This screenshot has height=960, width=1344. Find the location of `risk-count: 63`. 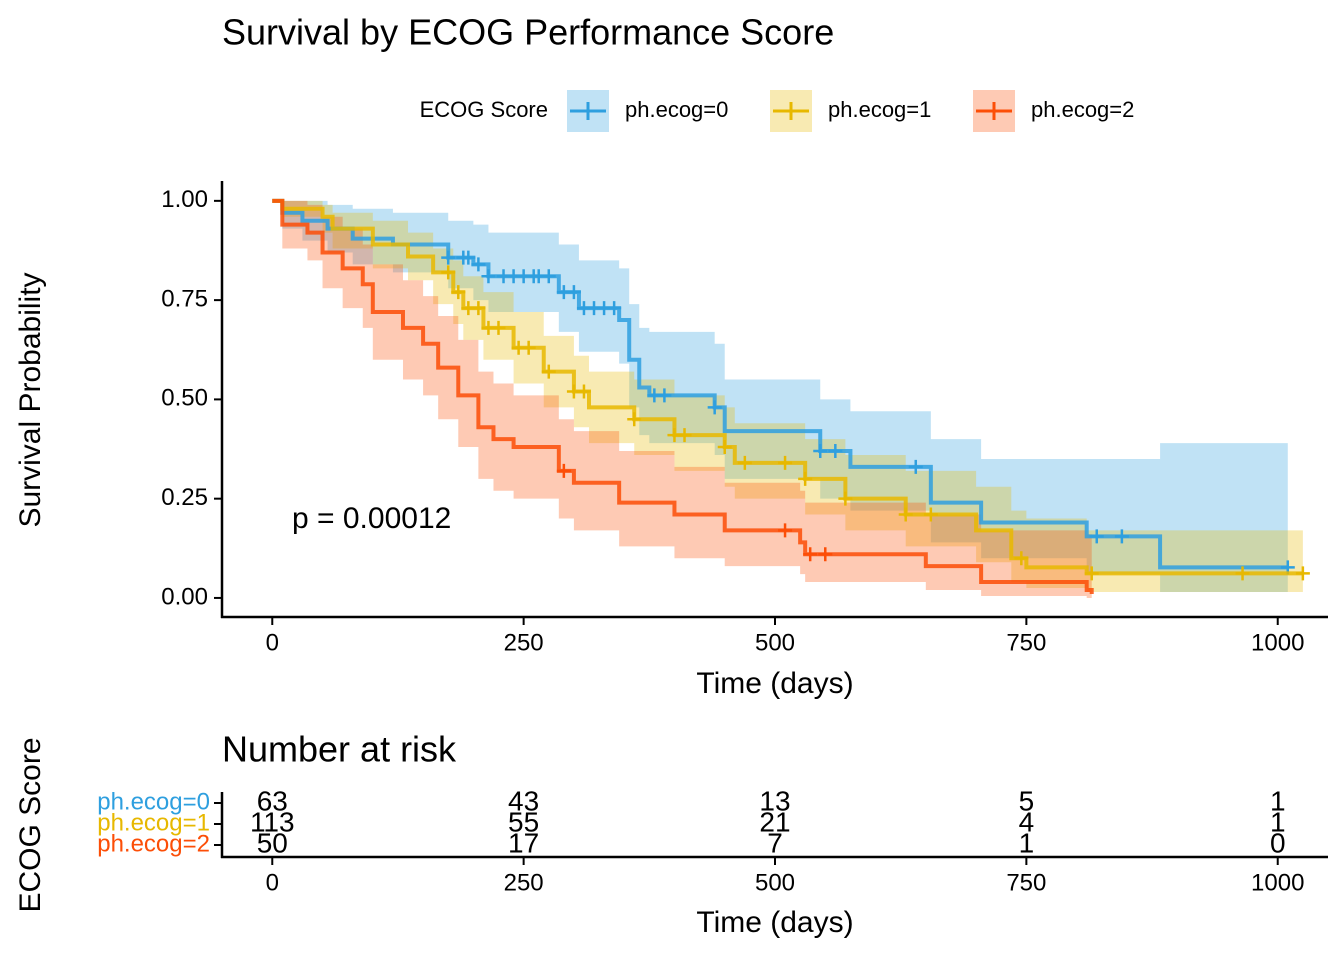

risk-count: 63 is located at coordinates (272, 800).